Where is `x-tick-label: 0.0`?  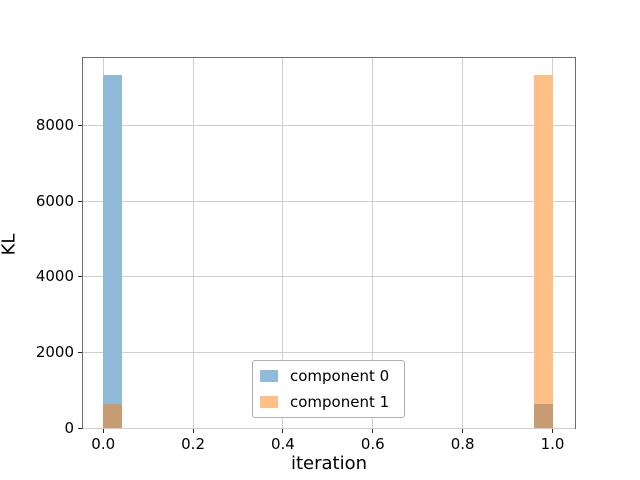 x-tick-label: 0.0 is located at coordinates (103, 444).